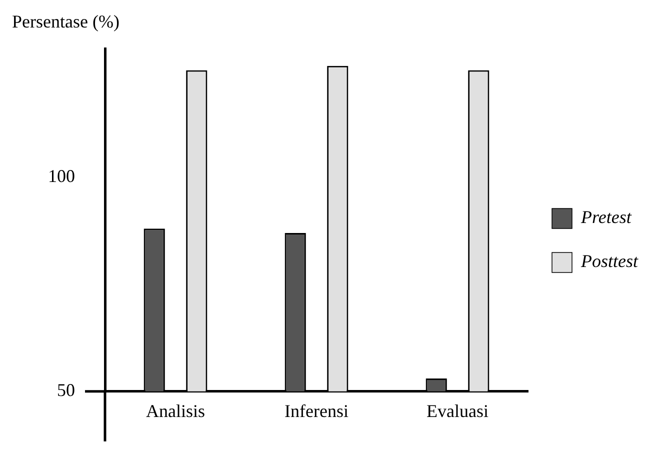 Image resolution: width=654 pixels, height=455 pixels. Describe the element at coordinates (457, 410) in the screenshot. I see `x-tick-label: Evaluasi` at that location.